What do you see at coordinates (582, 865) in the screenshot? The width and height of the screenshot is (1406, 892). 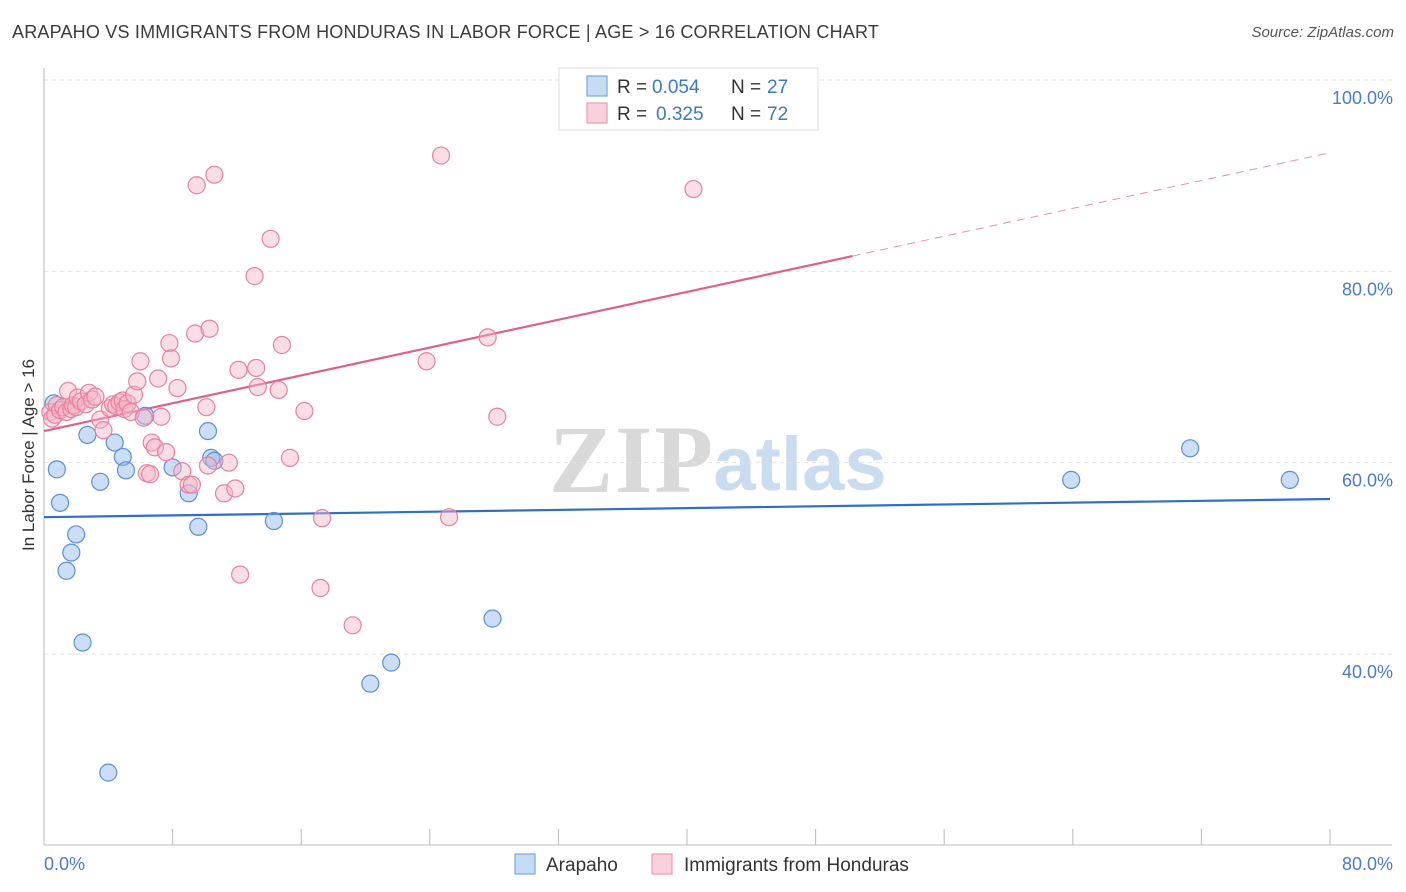 I see `bottom-legend-label-arapaho: Arapaho` at bounding box center [582, 865].